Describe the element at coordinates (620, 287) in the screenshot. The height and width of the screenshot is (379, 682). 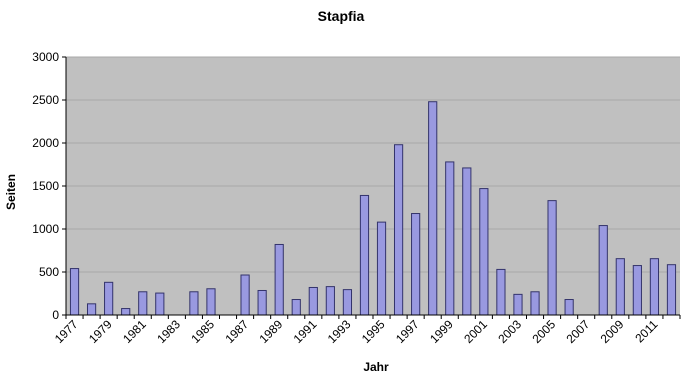
I see `bar-2009` at that location.